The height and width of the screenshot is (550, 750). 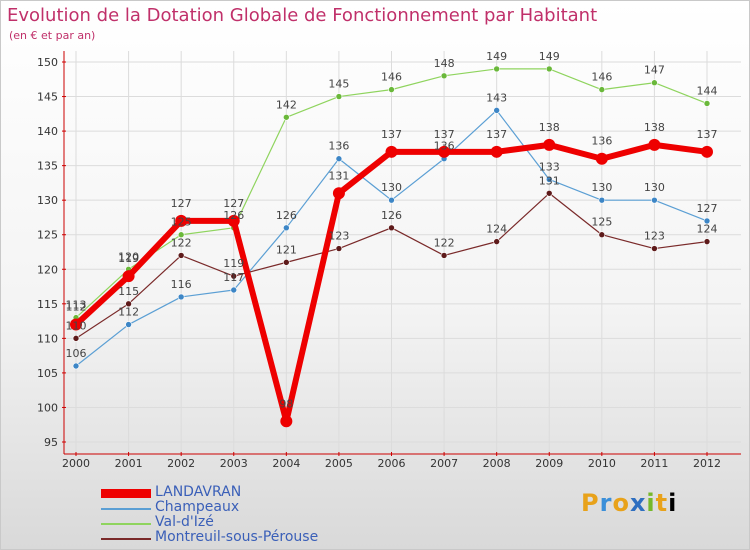 What do you see at coordinates (606, 503) in the screenshot?
I see `logo-letter: r` at bounding box center [606, 503].